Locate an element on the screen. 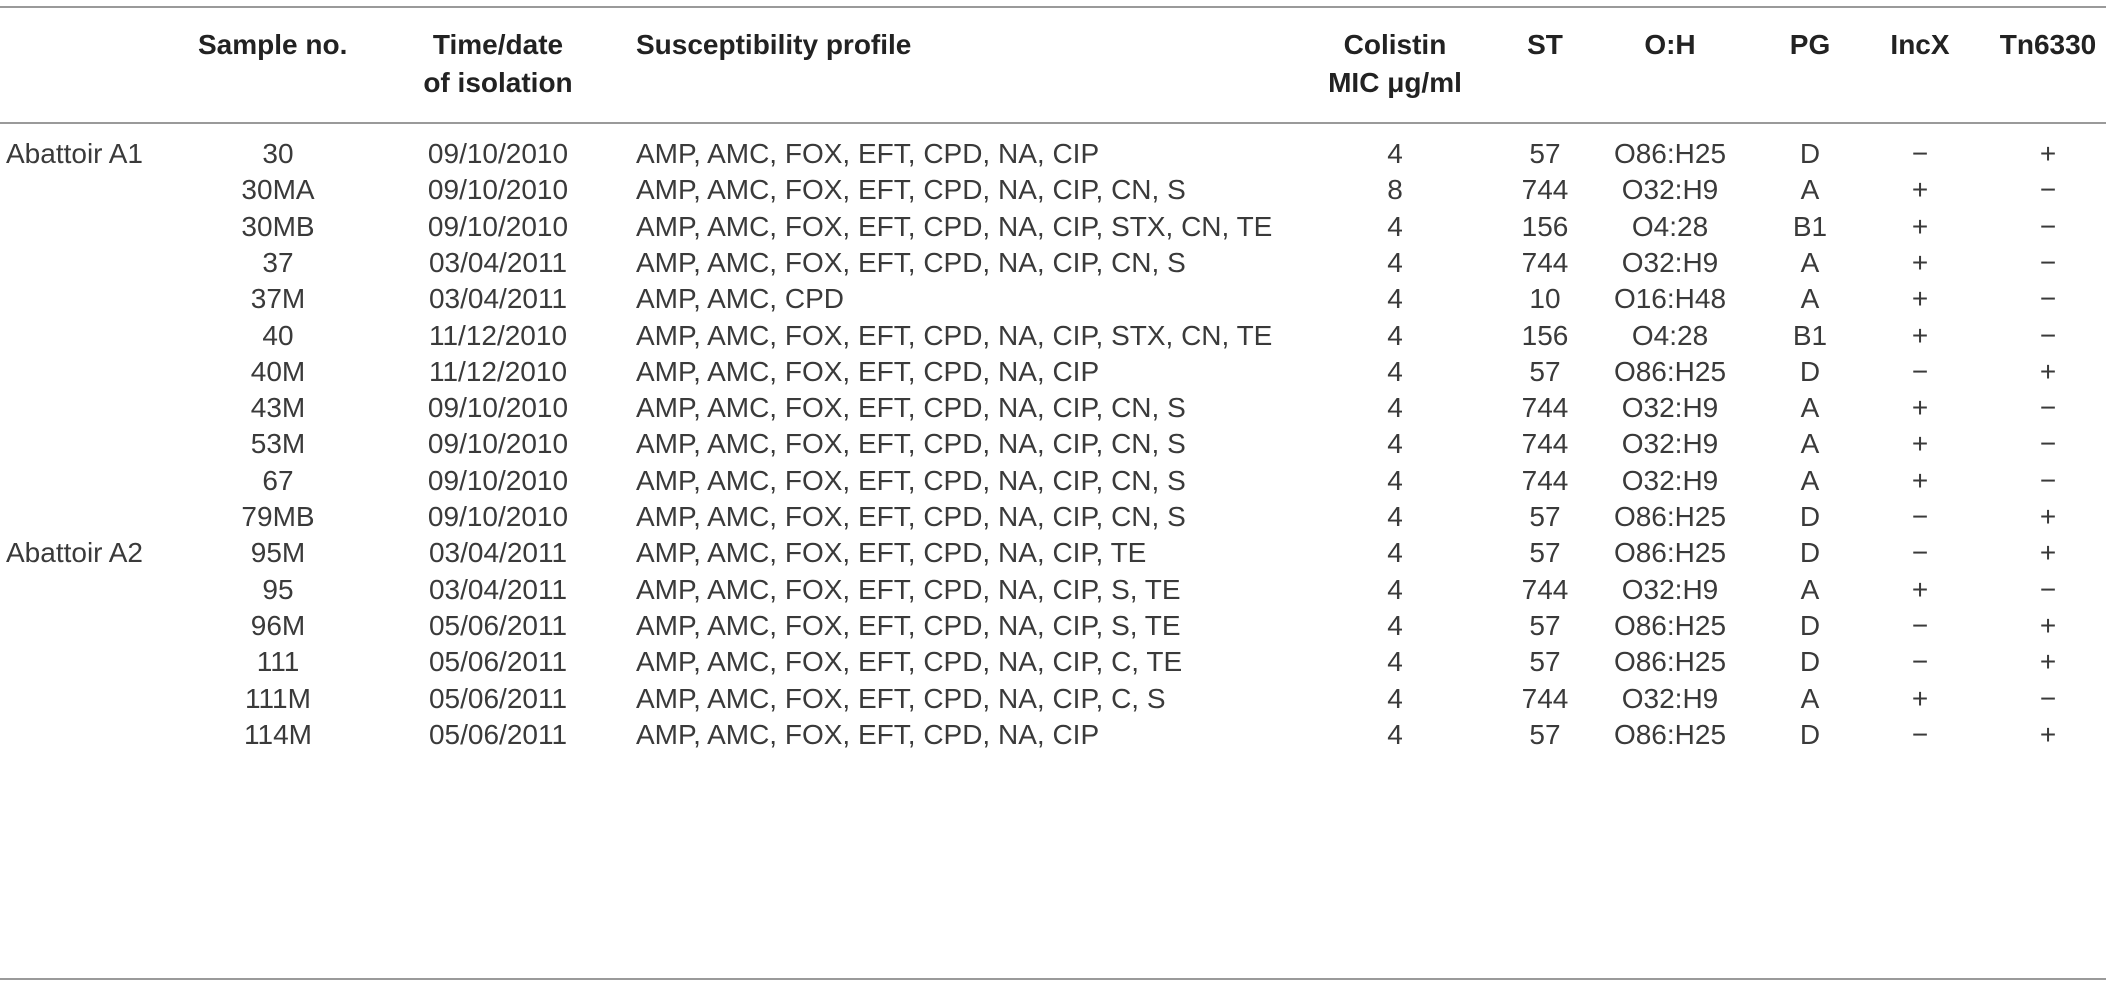 The width and height of the screenshot is (2106, 986). header-sample-no: Sample no. is located at coordinates (273, 44).